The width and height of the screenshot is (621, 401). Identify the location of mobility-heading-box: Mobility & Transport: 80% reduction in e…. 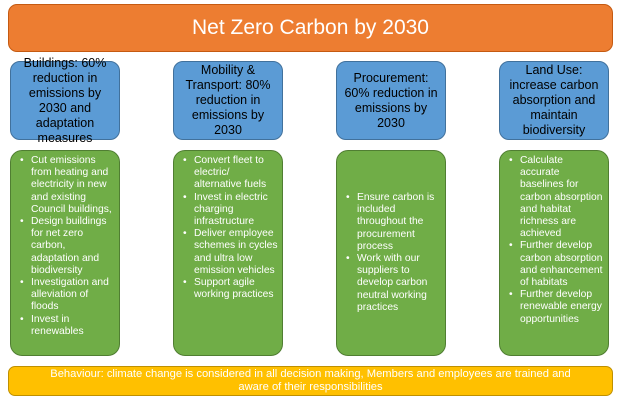
(228, 100).